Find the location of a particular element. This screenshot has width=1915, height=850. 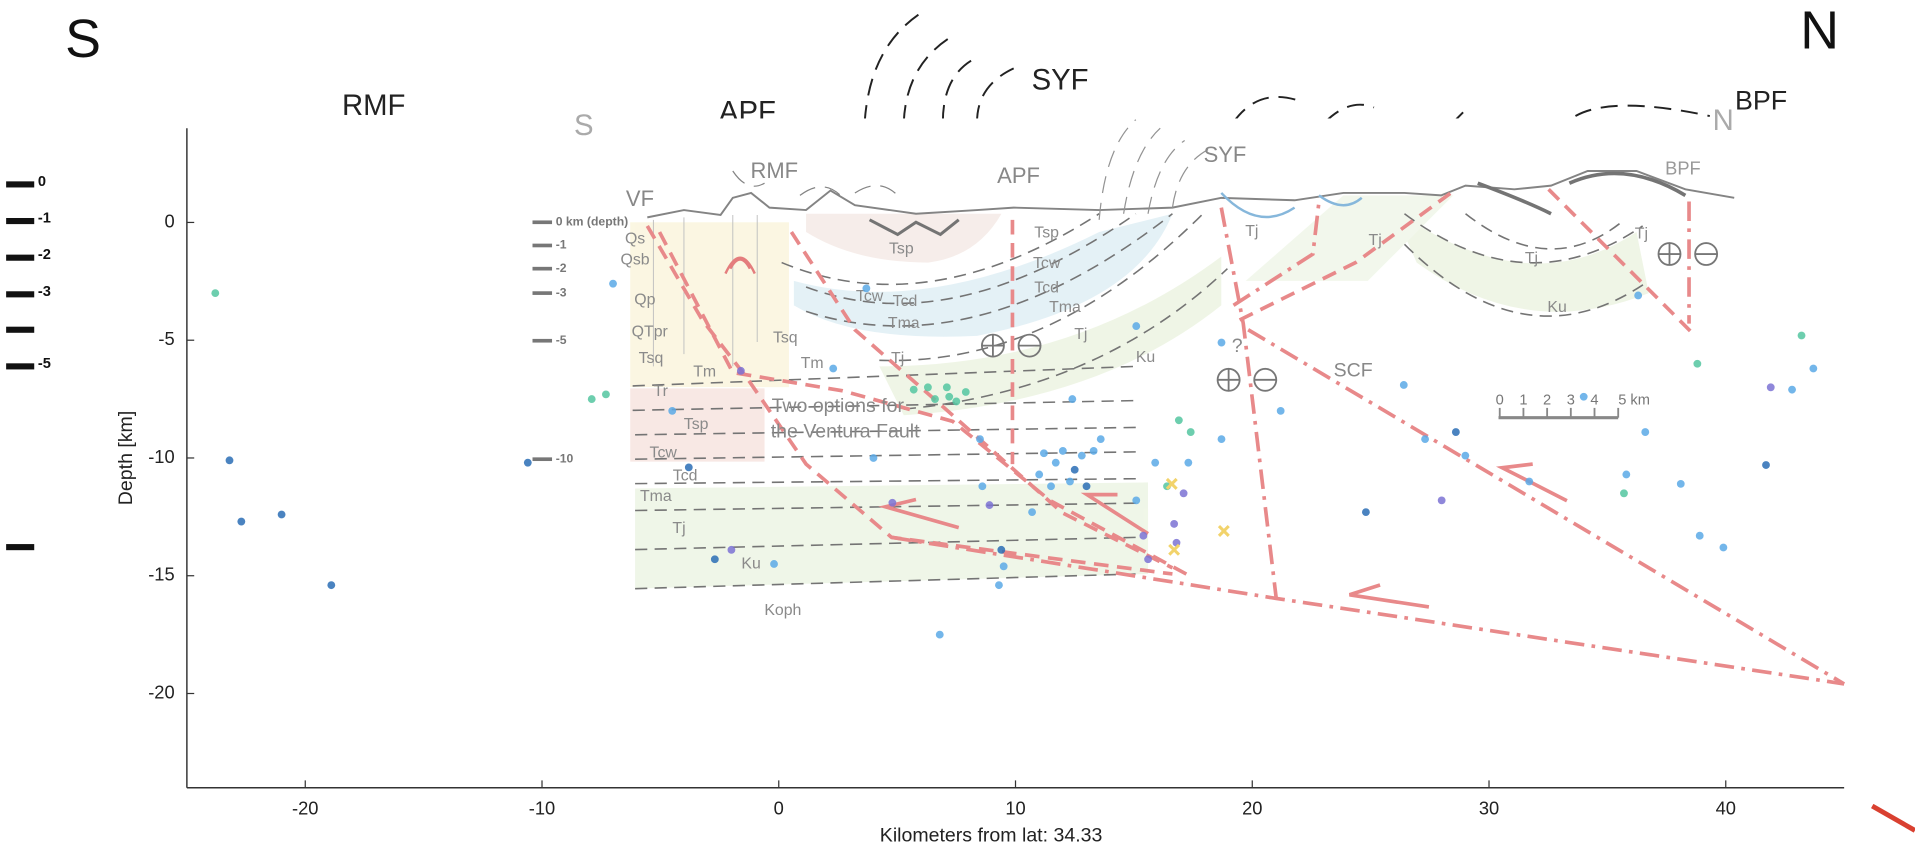

left-scale-label: -1 is located at coordinates (44, 218).